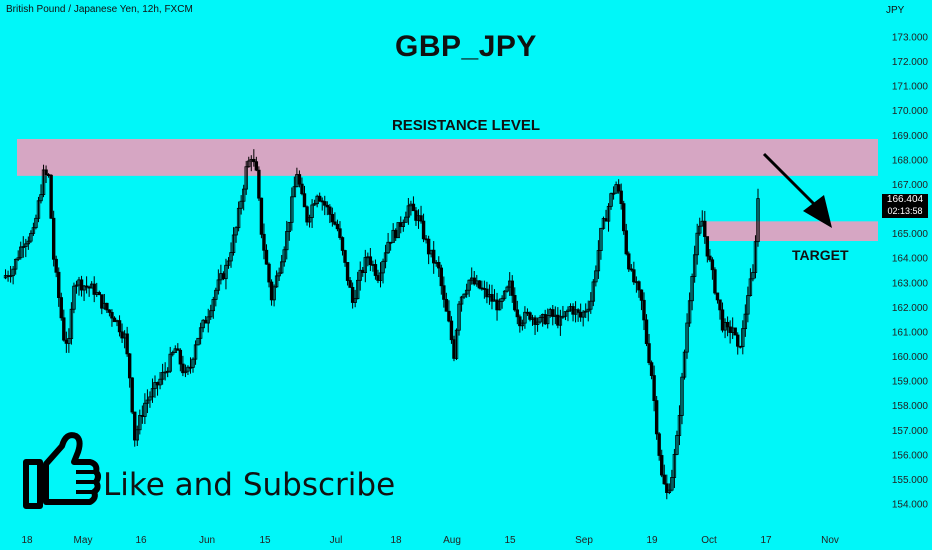 The image size is (932, 550). Describe the element at coordinates (910, 332) in the screenshot. I see `y-tick-label: 161.000` at that location.